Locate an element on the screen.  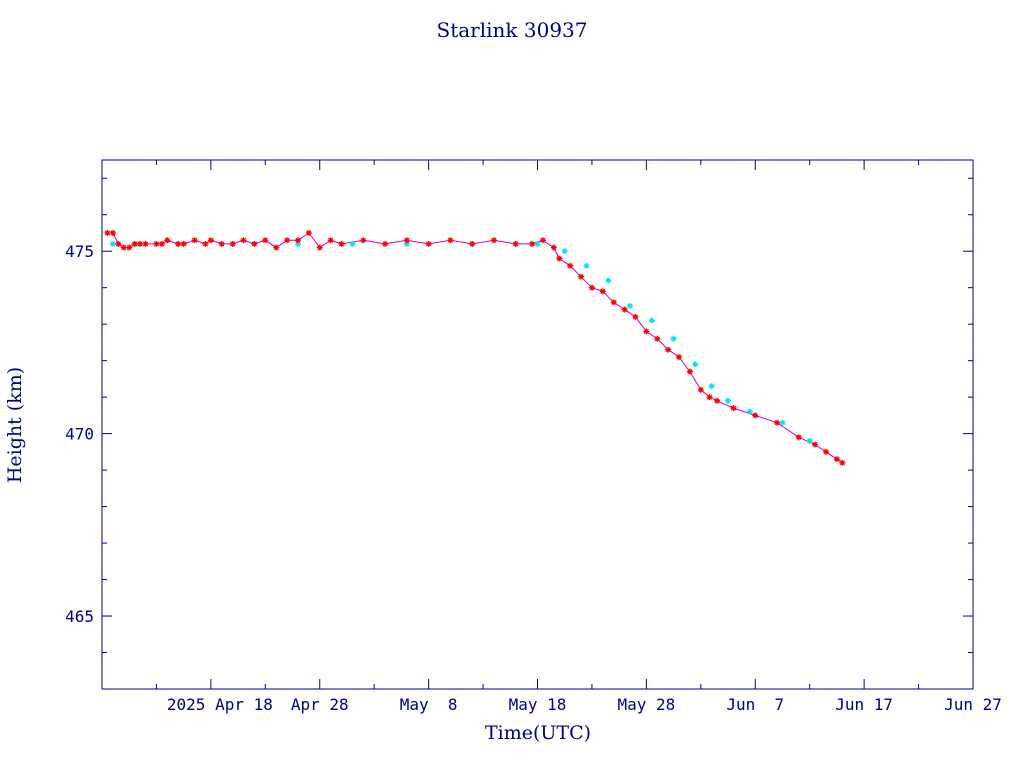
x-tick-label: Jun 7 is located at coordinates (755, 704).